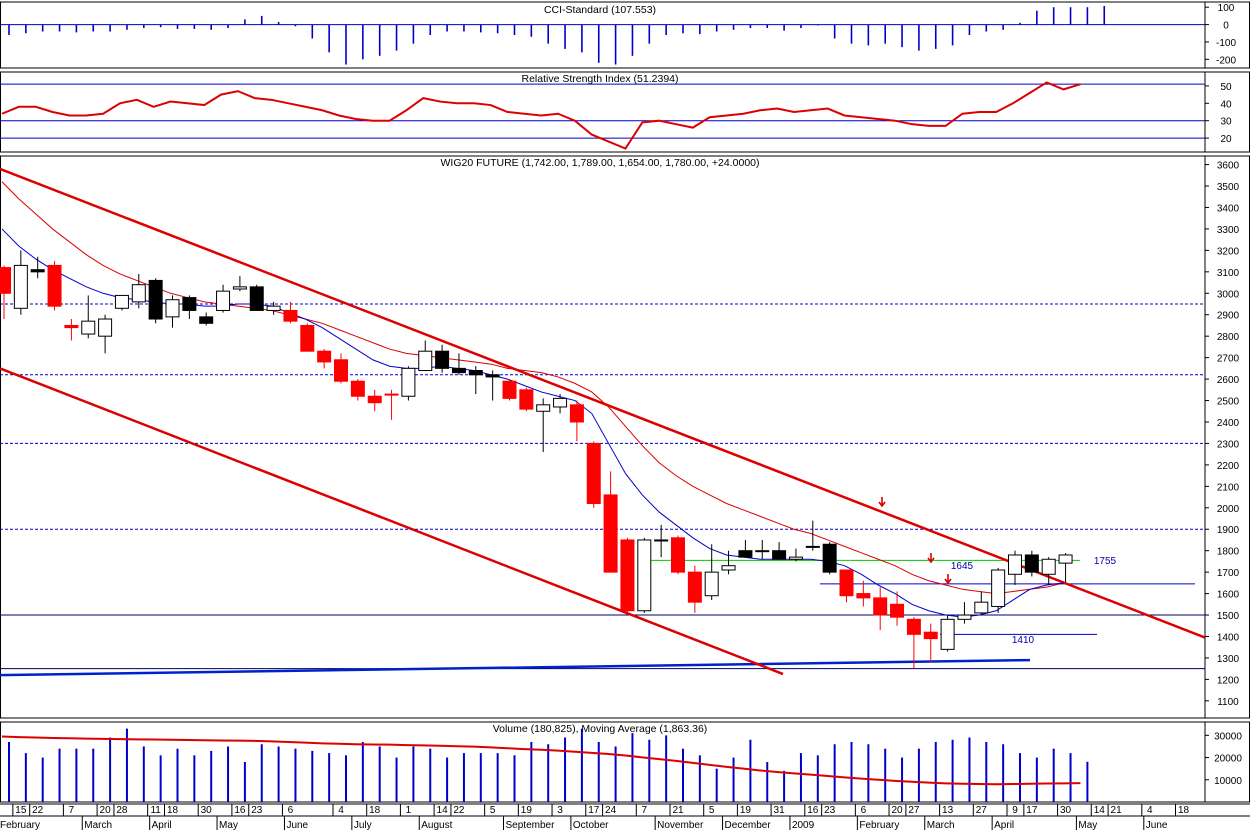  Describe the element at coordinates (1228, 380) in the screenshot. I see `price-tick-label: 2600` at that location.